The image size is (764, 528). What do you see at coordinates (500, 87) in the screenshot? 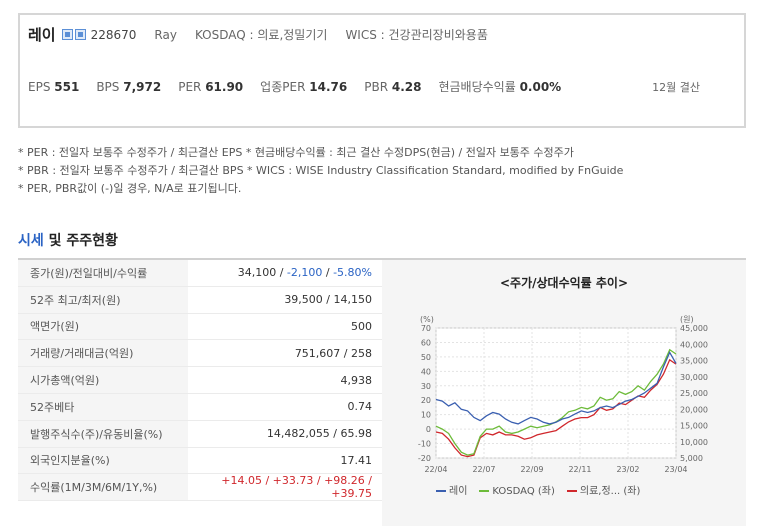
I see `metric-dividend-yield: 현금배당수익률 0.00%` at bounding box center [500, 87].